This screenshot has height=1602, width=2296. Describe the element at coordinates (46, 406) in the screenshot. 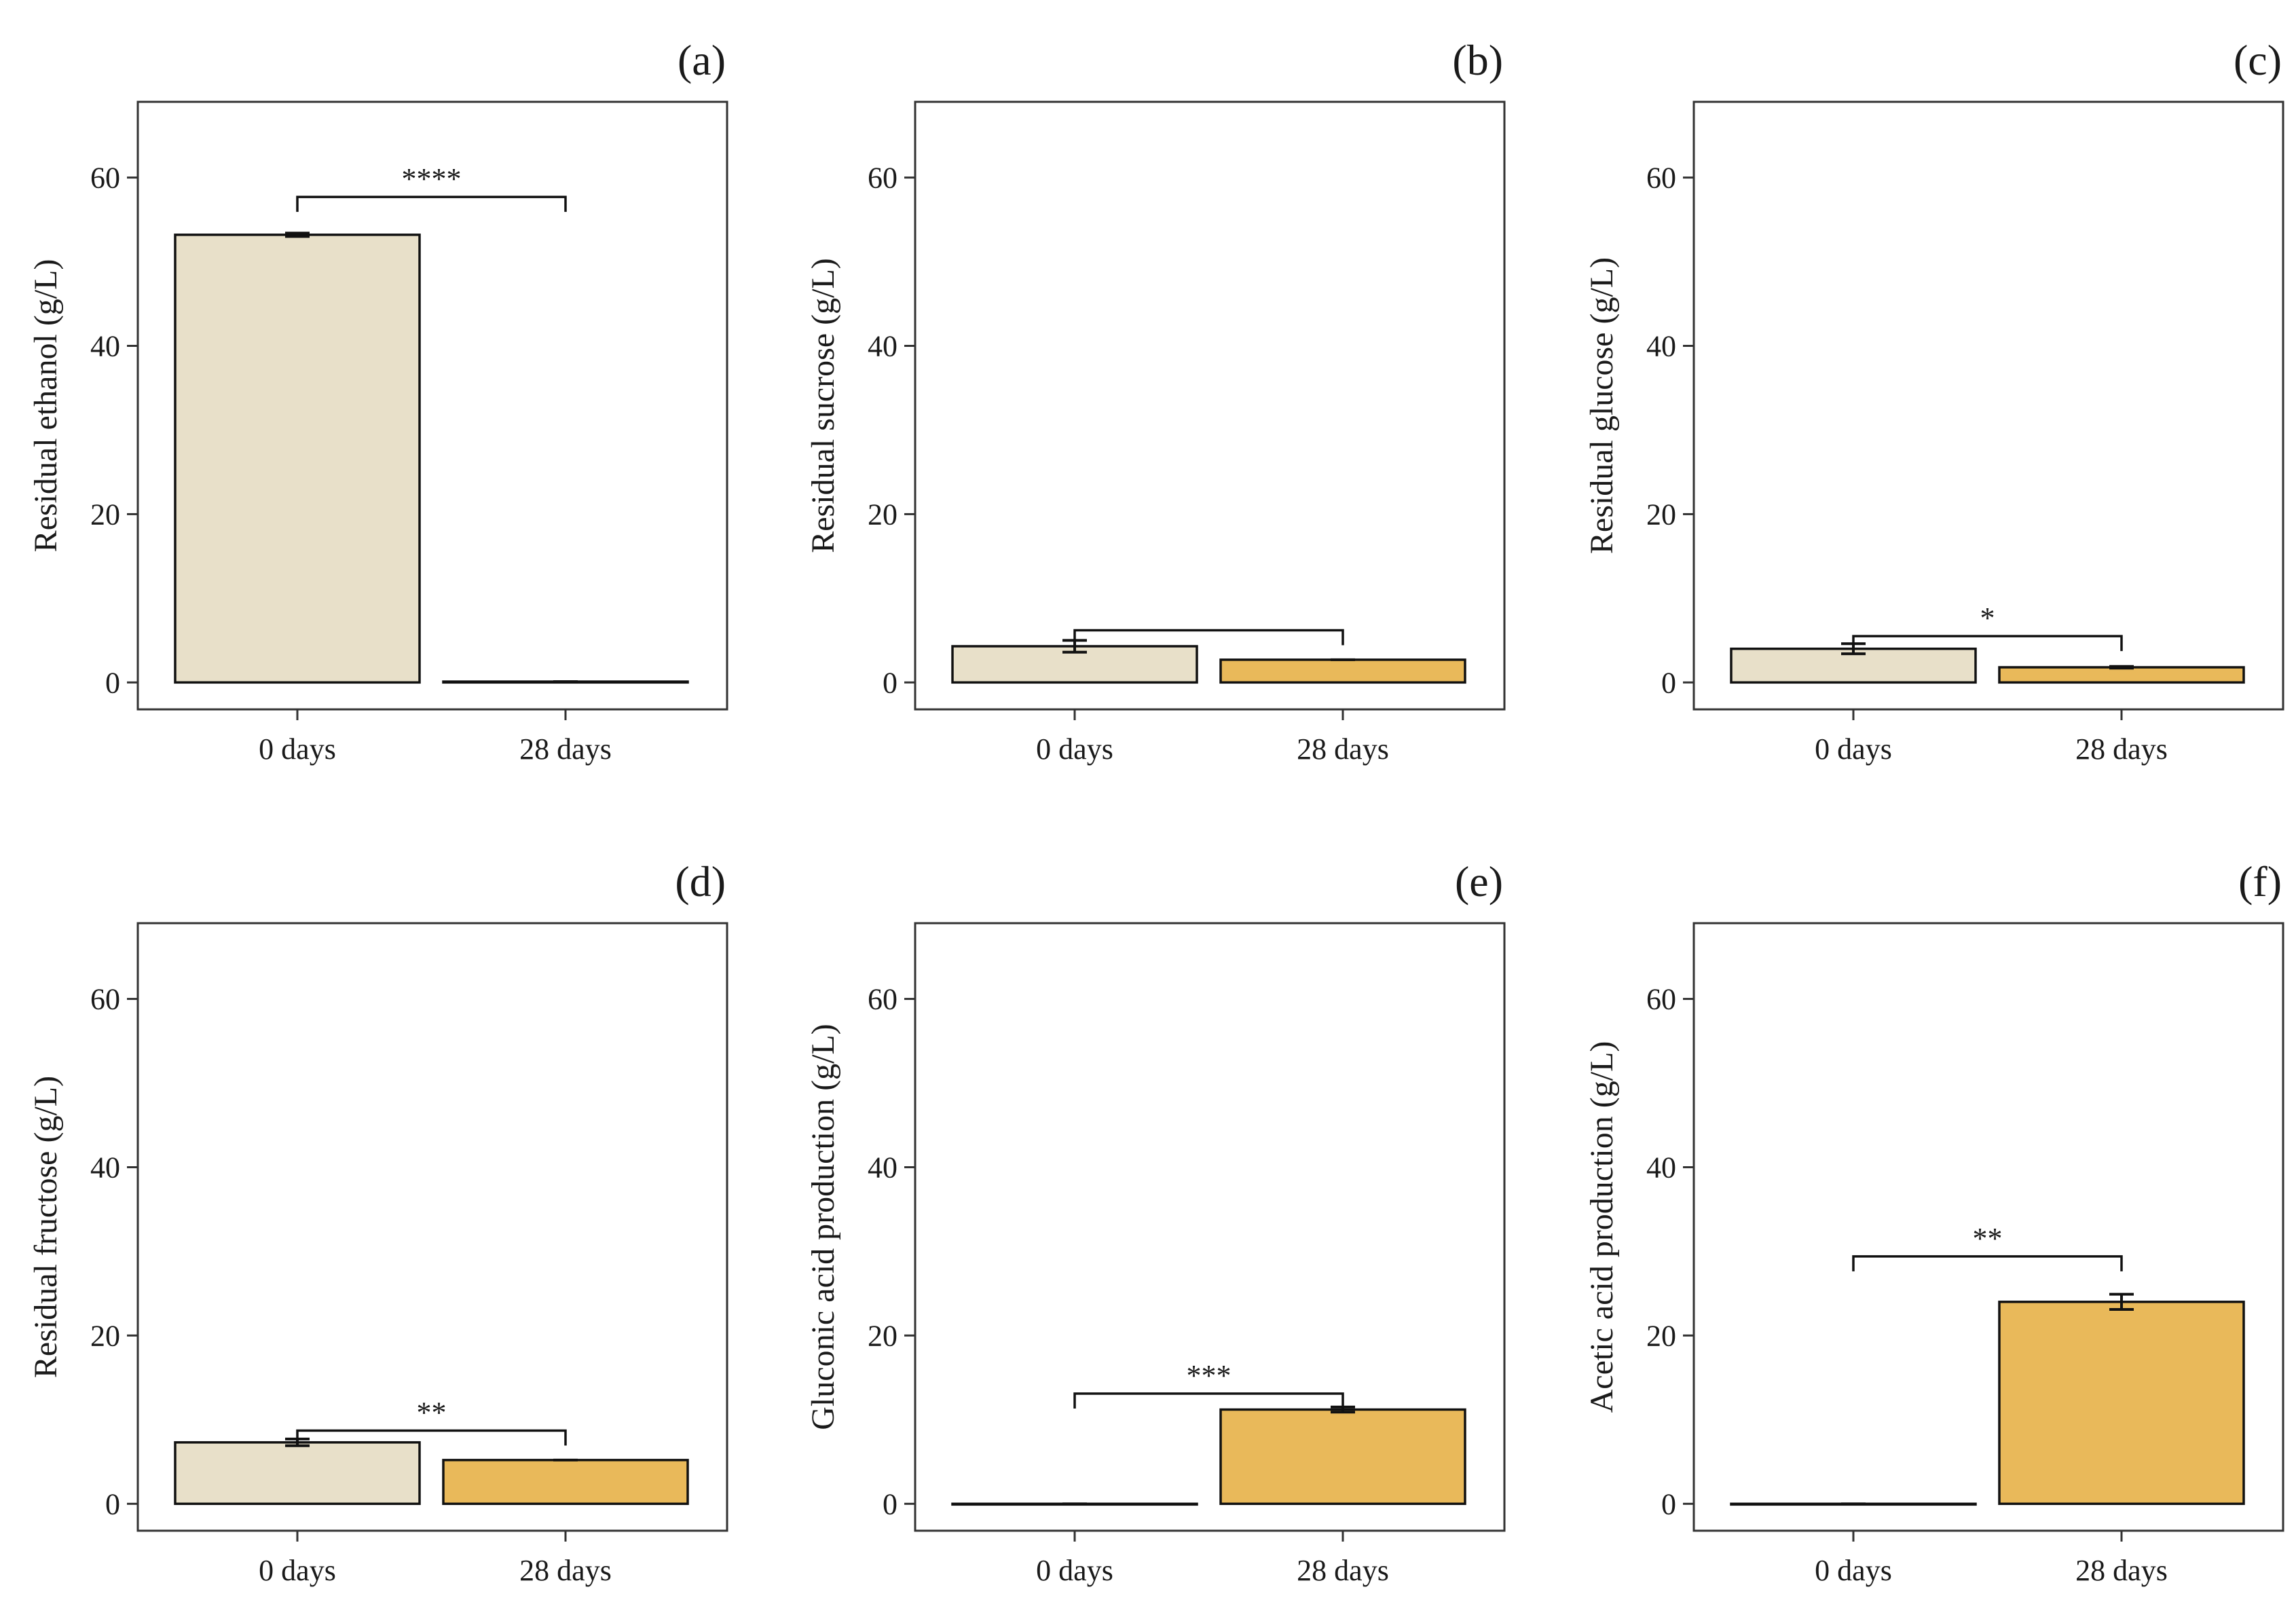

I see `y-axis-title: Residual ethanol (g/L)` at that location.